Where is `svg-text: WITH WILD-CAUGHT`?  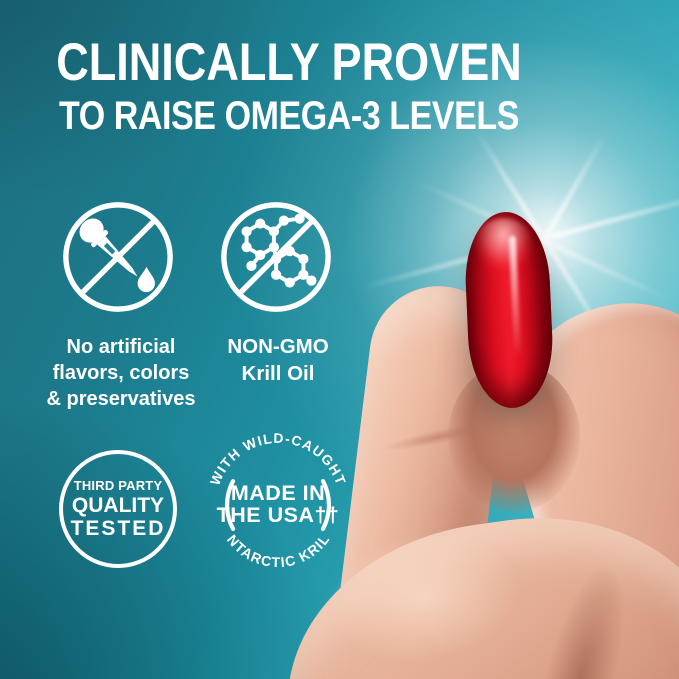 svg-text: WITH WILD-CAUGHT is located at coordinates (277, 459).